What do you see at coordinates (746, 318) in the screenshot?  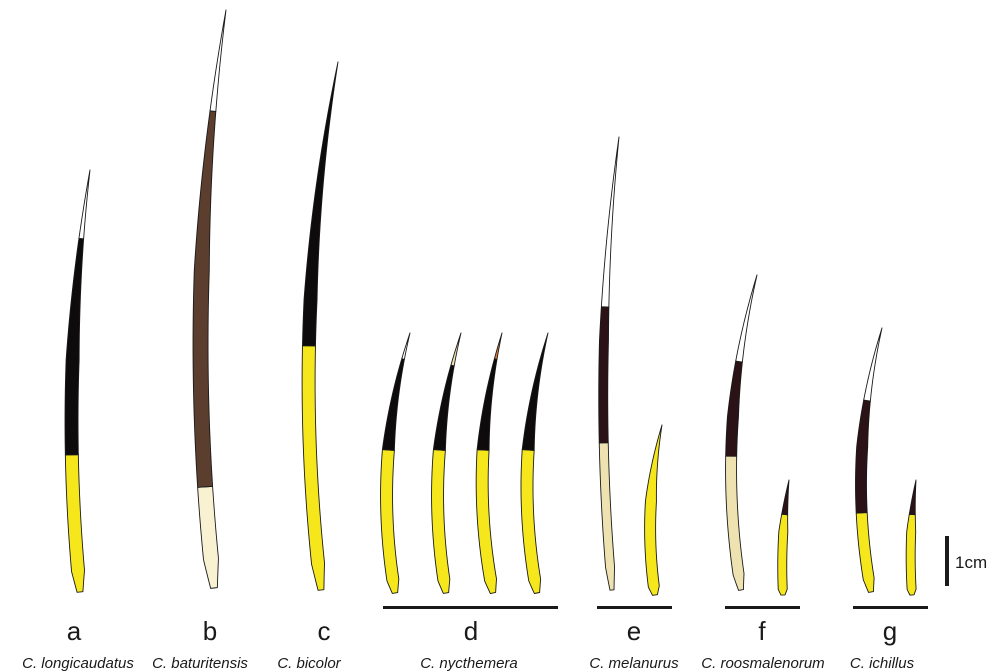 I see `quill-f1-band-white` at bounding box center [746, 318].